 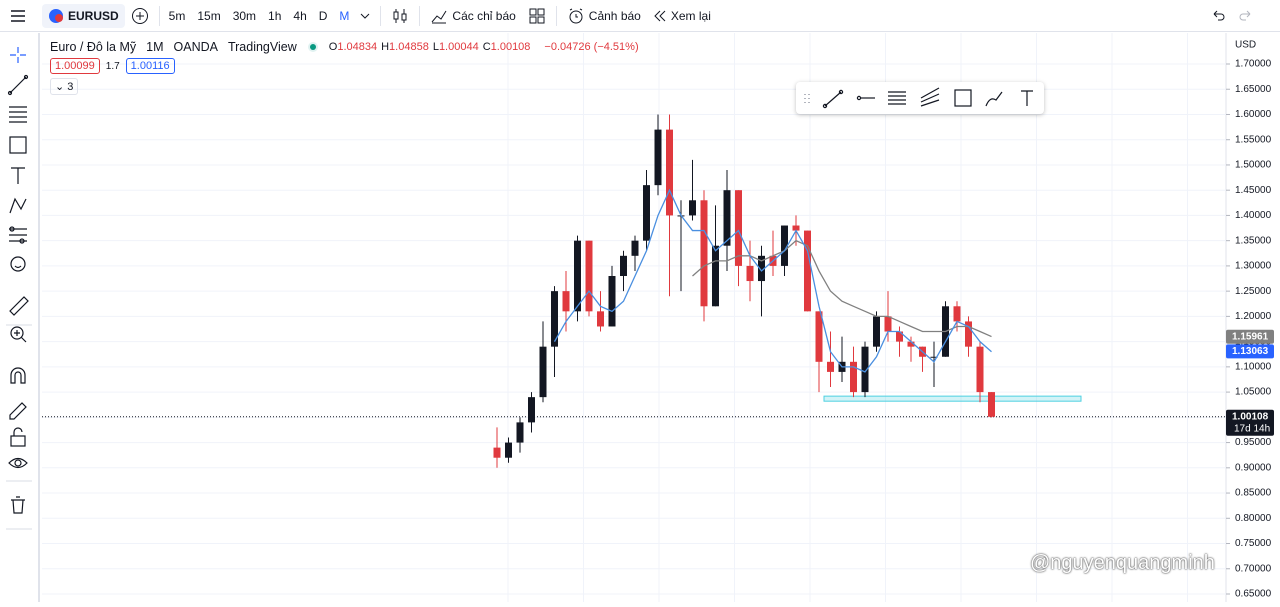 I want to click on moving-average, so click(x=772, y=280).